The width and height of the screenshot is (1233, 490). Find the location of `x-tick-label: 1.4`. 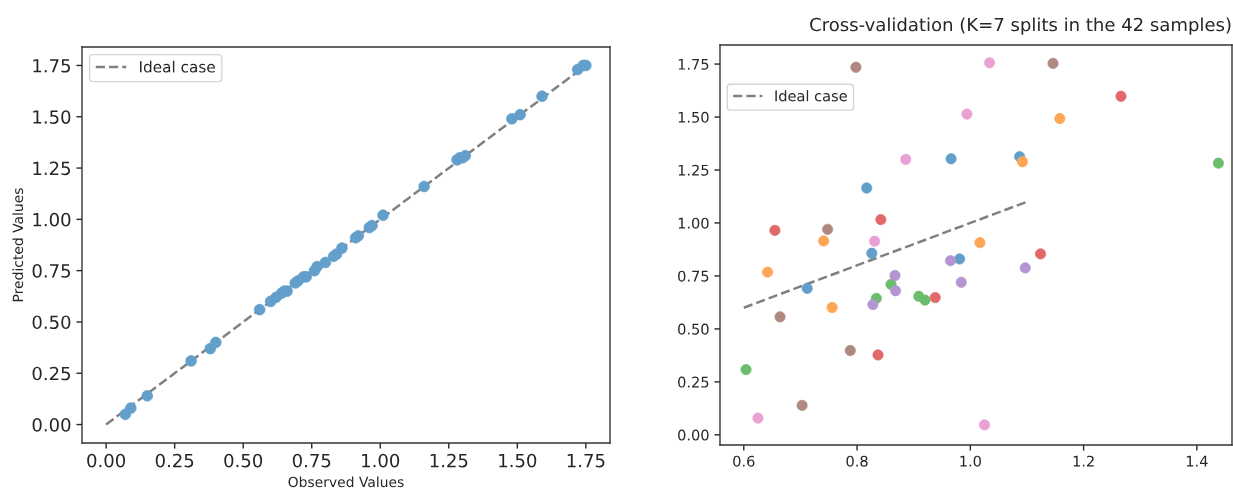

x-tick-label: 1.4 is located at coordinates (1197, 461).